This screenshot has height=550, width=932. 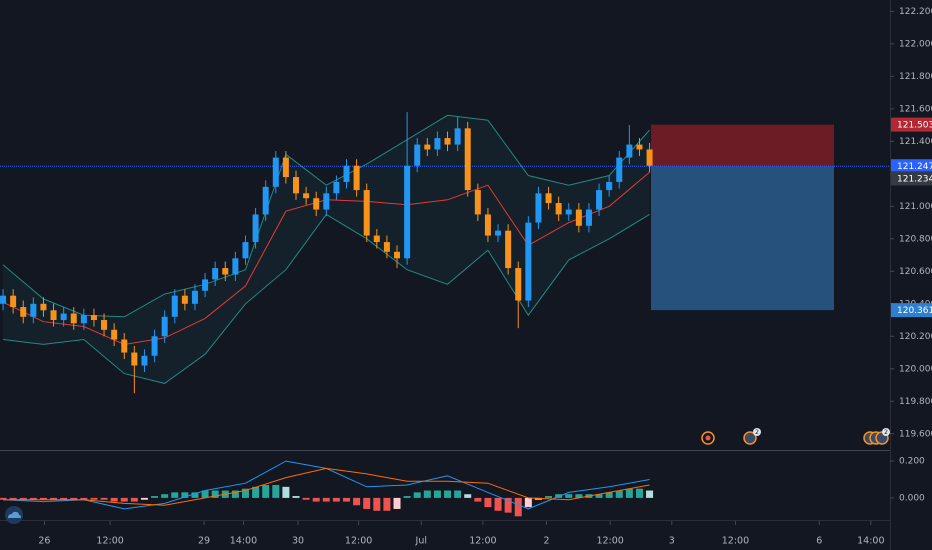 I want to click on event-dot, so click(x=708, y=438).